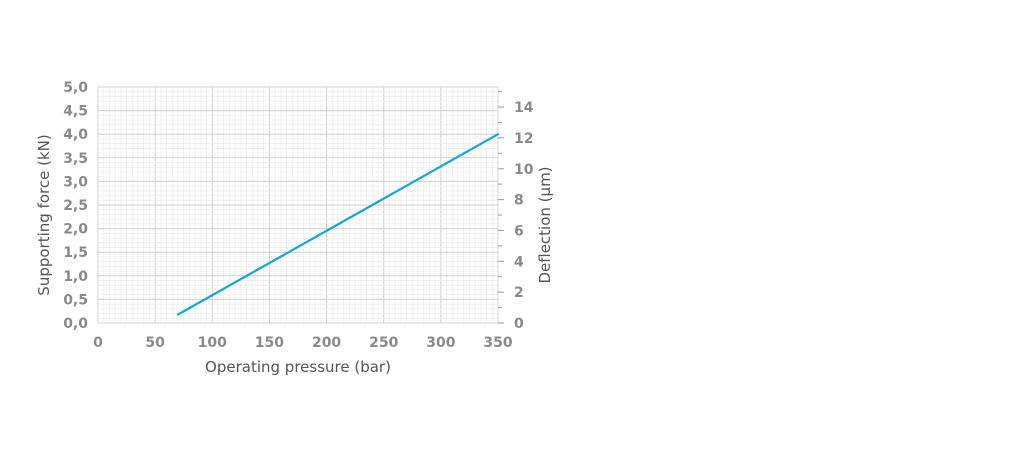 The height and width of the screenshot is (457, 1024). I want to click on y2-tick-label: 12, so click(523, 139).